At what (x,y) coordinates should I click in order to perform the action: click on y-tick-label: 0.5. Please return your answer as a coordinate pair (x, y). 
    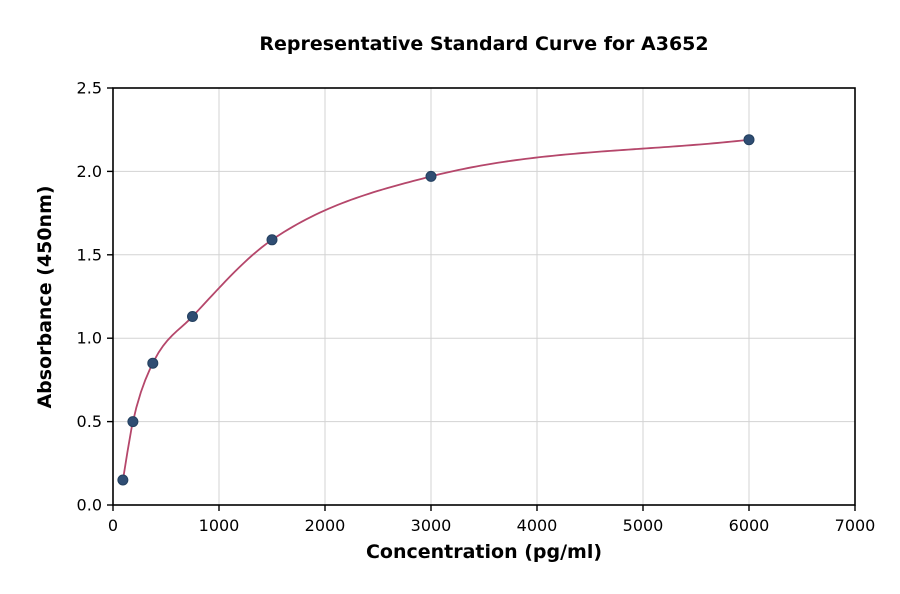
    Looking at the image, I should click on (89, 421).